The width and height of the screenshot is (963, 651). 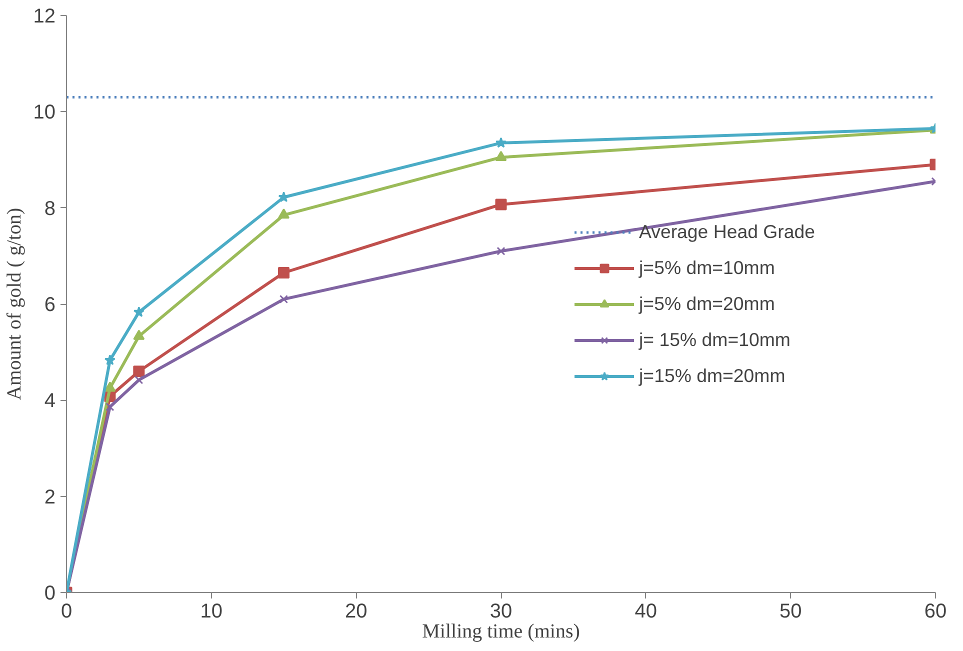 I want to click on y-tick-label: 12, so click(x=44, y=17).